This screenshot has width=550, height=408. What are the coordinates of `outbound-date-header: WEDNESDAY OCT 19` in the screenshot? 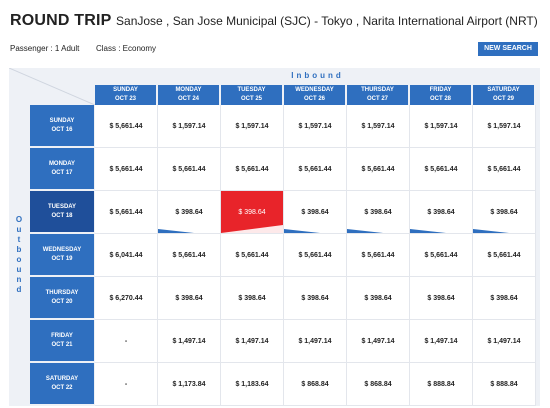 It's located at (62, 255).